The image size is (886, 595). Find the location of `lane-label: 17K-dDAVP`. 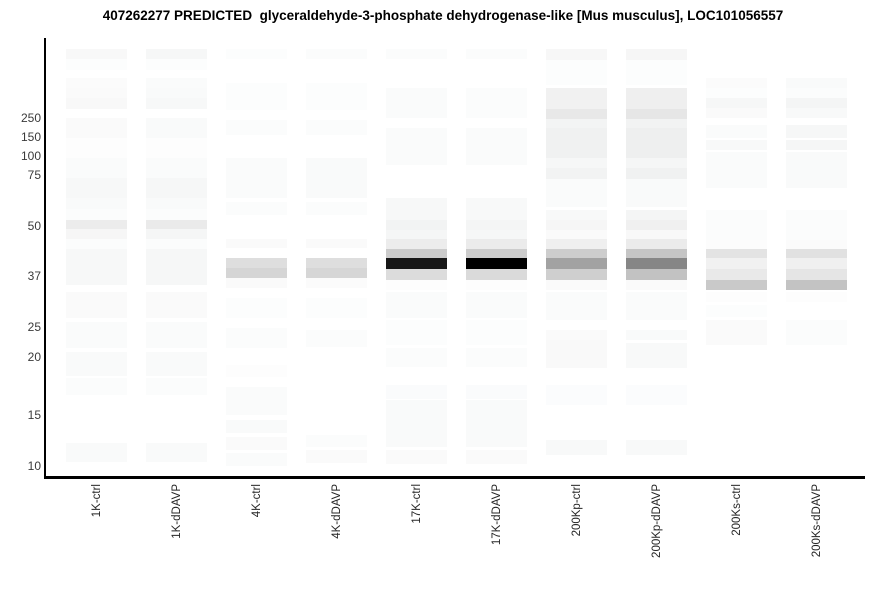

lane-label: 17K-dDAVP is located at coordinates (496, 515).